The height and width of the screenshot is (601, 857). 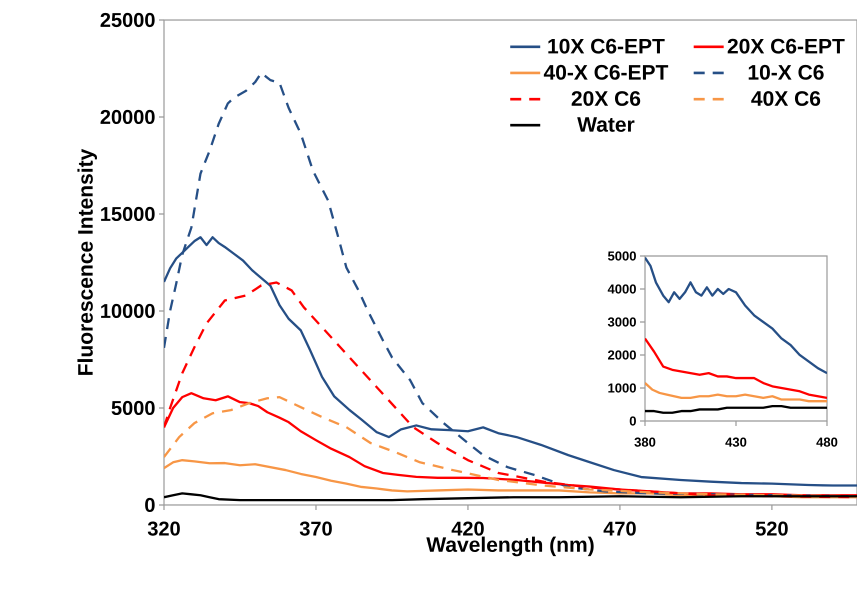 I want to click on x-tick-label: 430, so click(x=735, y=442).